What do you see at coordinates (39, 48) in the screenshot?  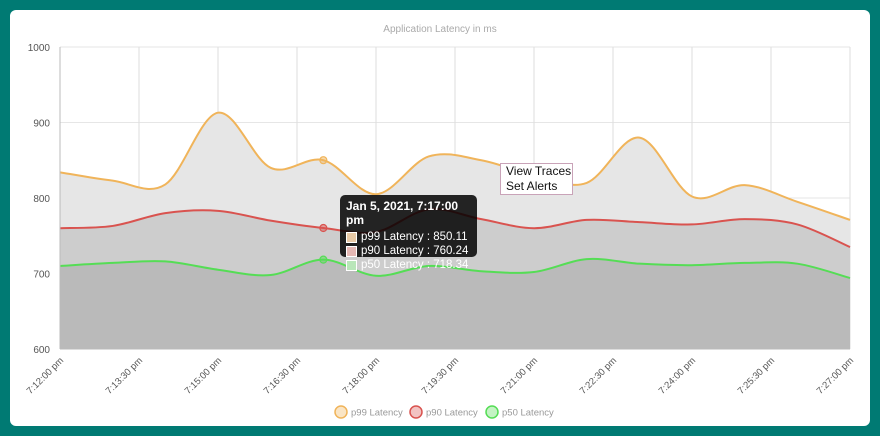 I see `y-tick-label: 1000` at bounding box center [39, 48].